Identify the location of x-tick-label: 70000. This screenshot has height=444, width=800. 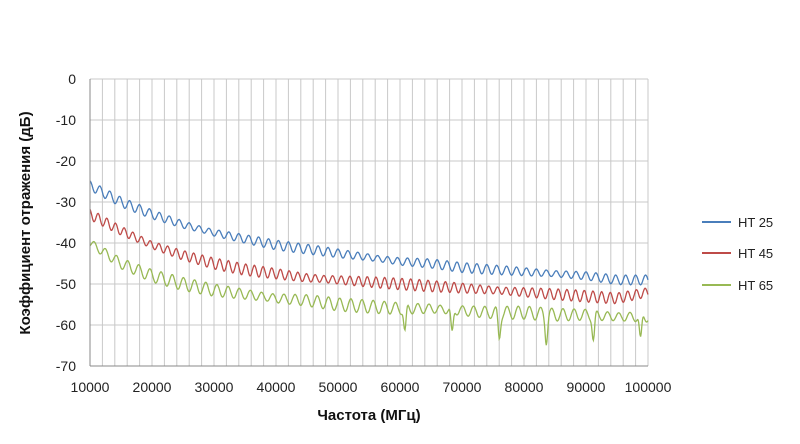
(462, 387).